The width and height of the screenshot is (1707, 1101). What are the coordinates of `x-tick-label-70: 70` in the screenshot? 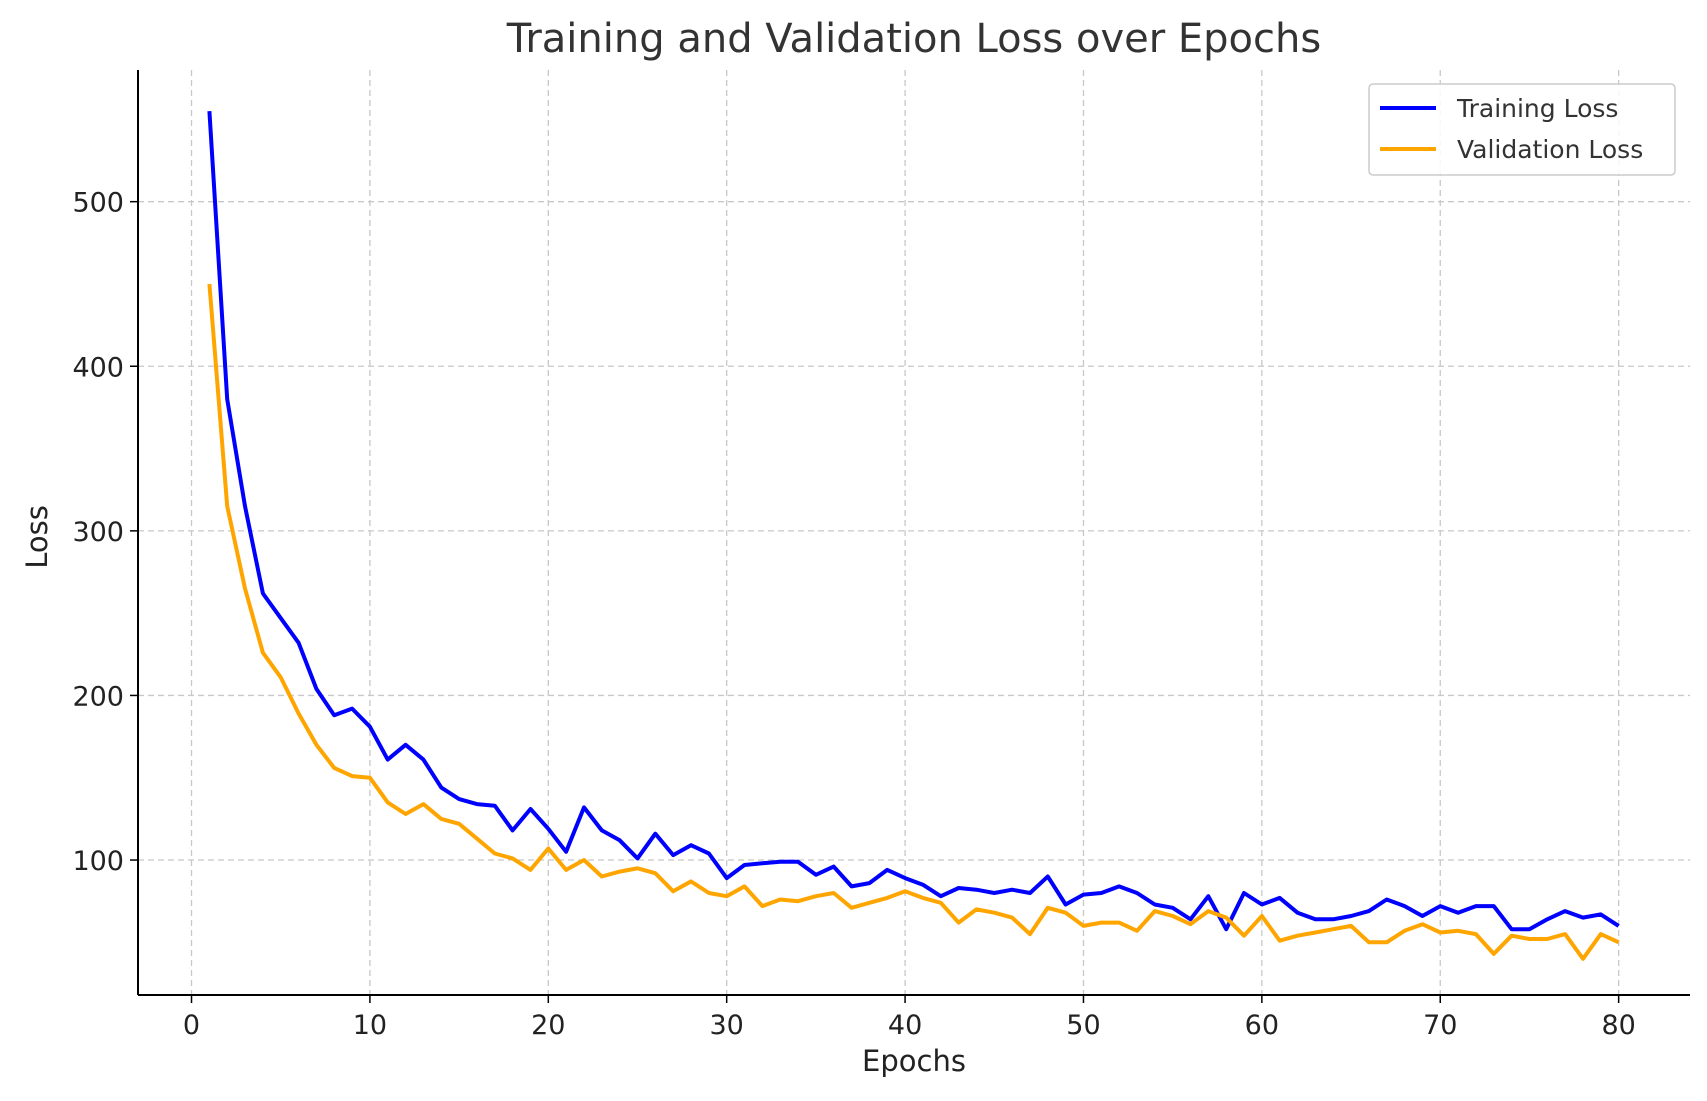 It's located at (1440, 1025).